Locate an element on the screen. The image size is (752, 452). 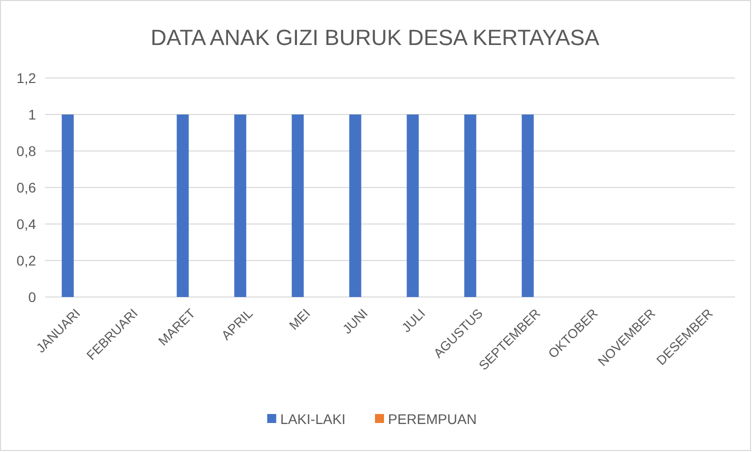
x-tick-label: MEI is located at coordinates (300, 319).